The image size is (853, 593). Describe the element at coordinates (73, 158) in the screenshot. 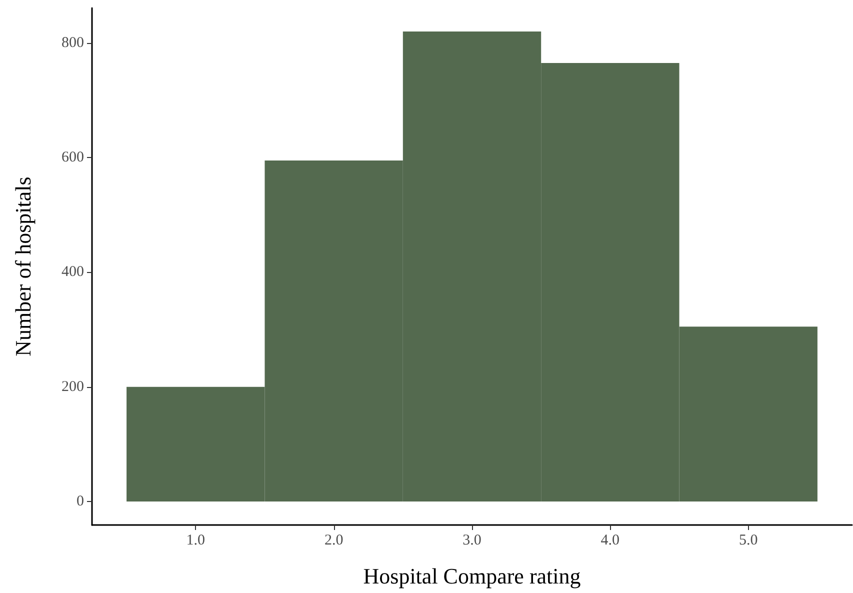

I see `y-tick-label: 600` at that location.